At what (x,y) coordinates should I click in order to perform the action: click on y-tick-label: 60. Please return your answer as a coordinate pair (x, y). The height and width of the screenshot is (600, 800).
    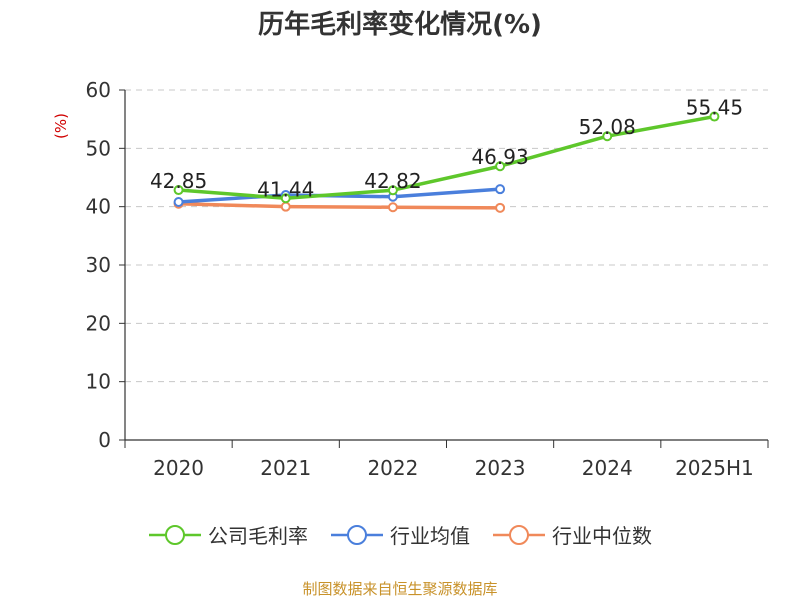
    Looking at the image, I should click on (98, 90).